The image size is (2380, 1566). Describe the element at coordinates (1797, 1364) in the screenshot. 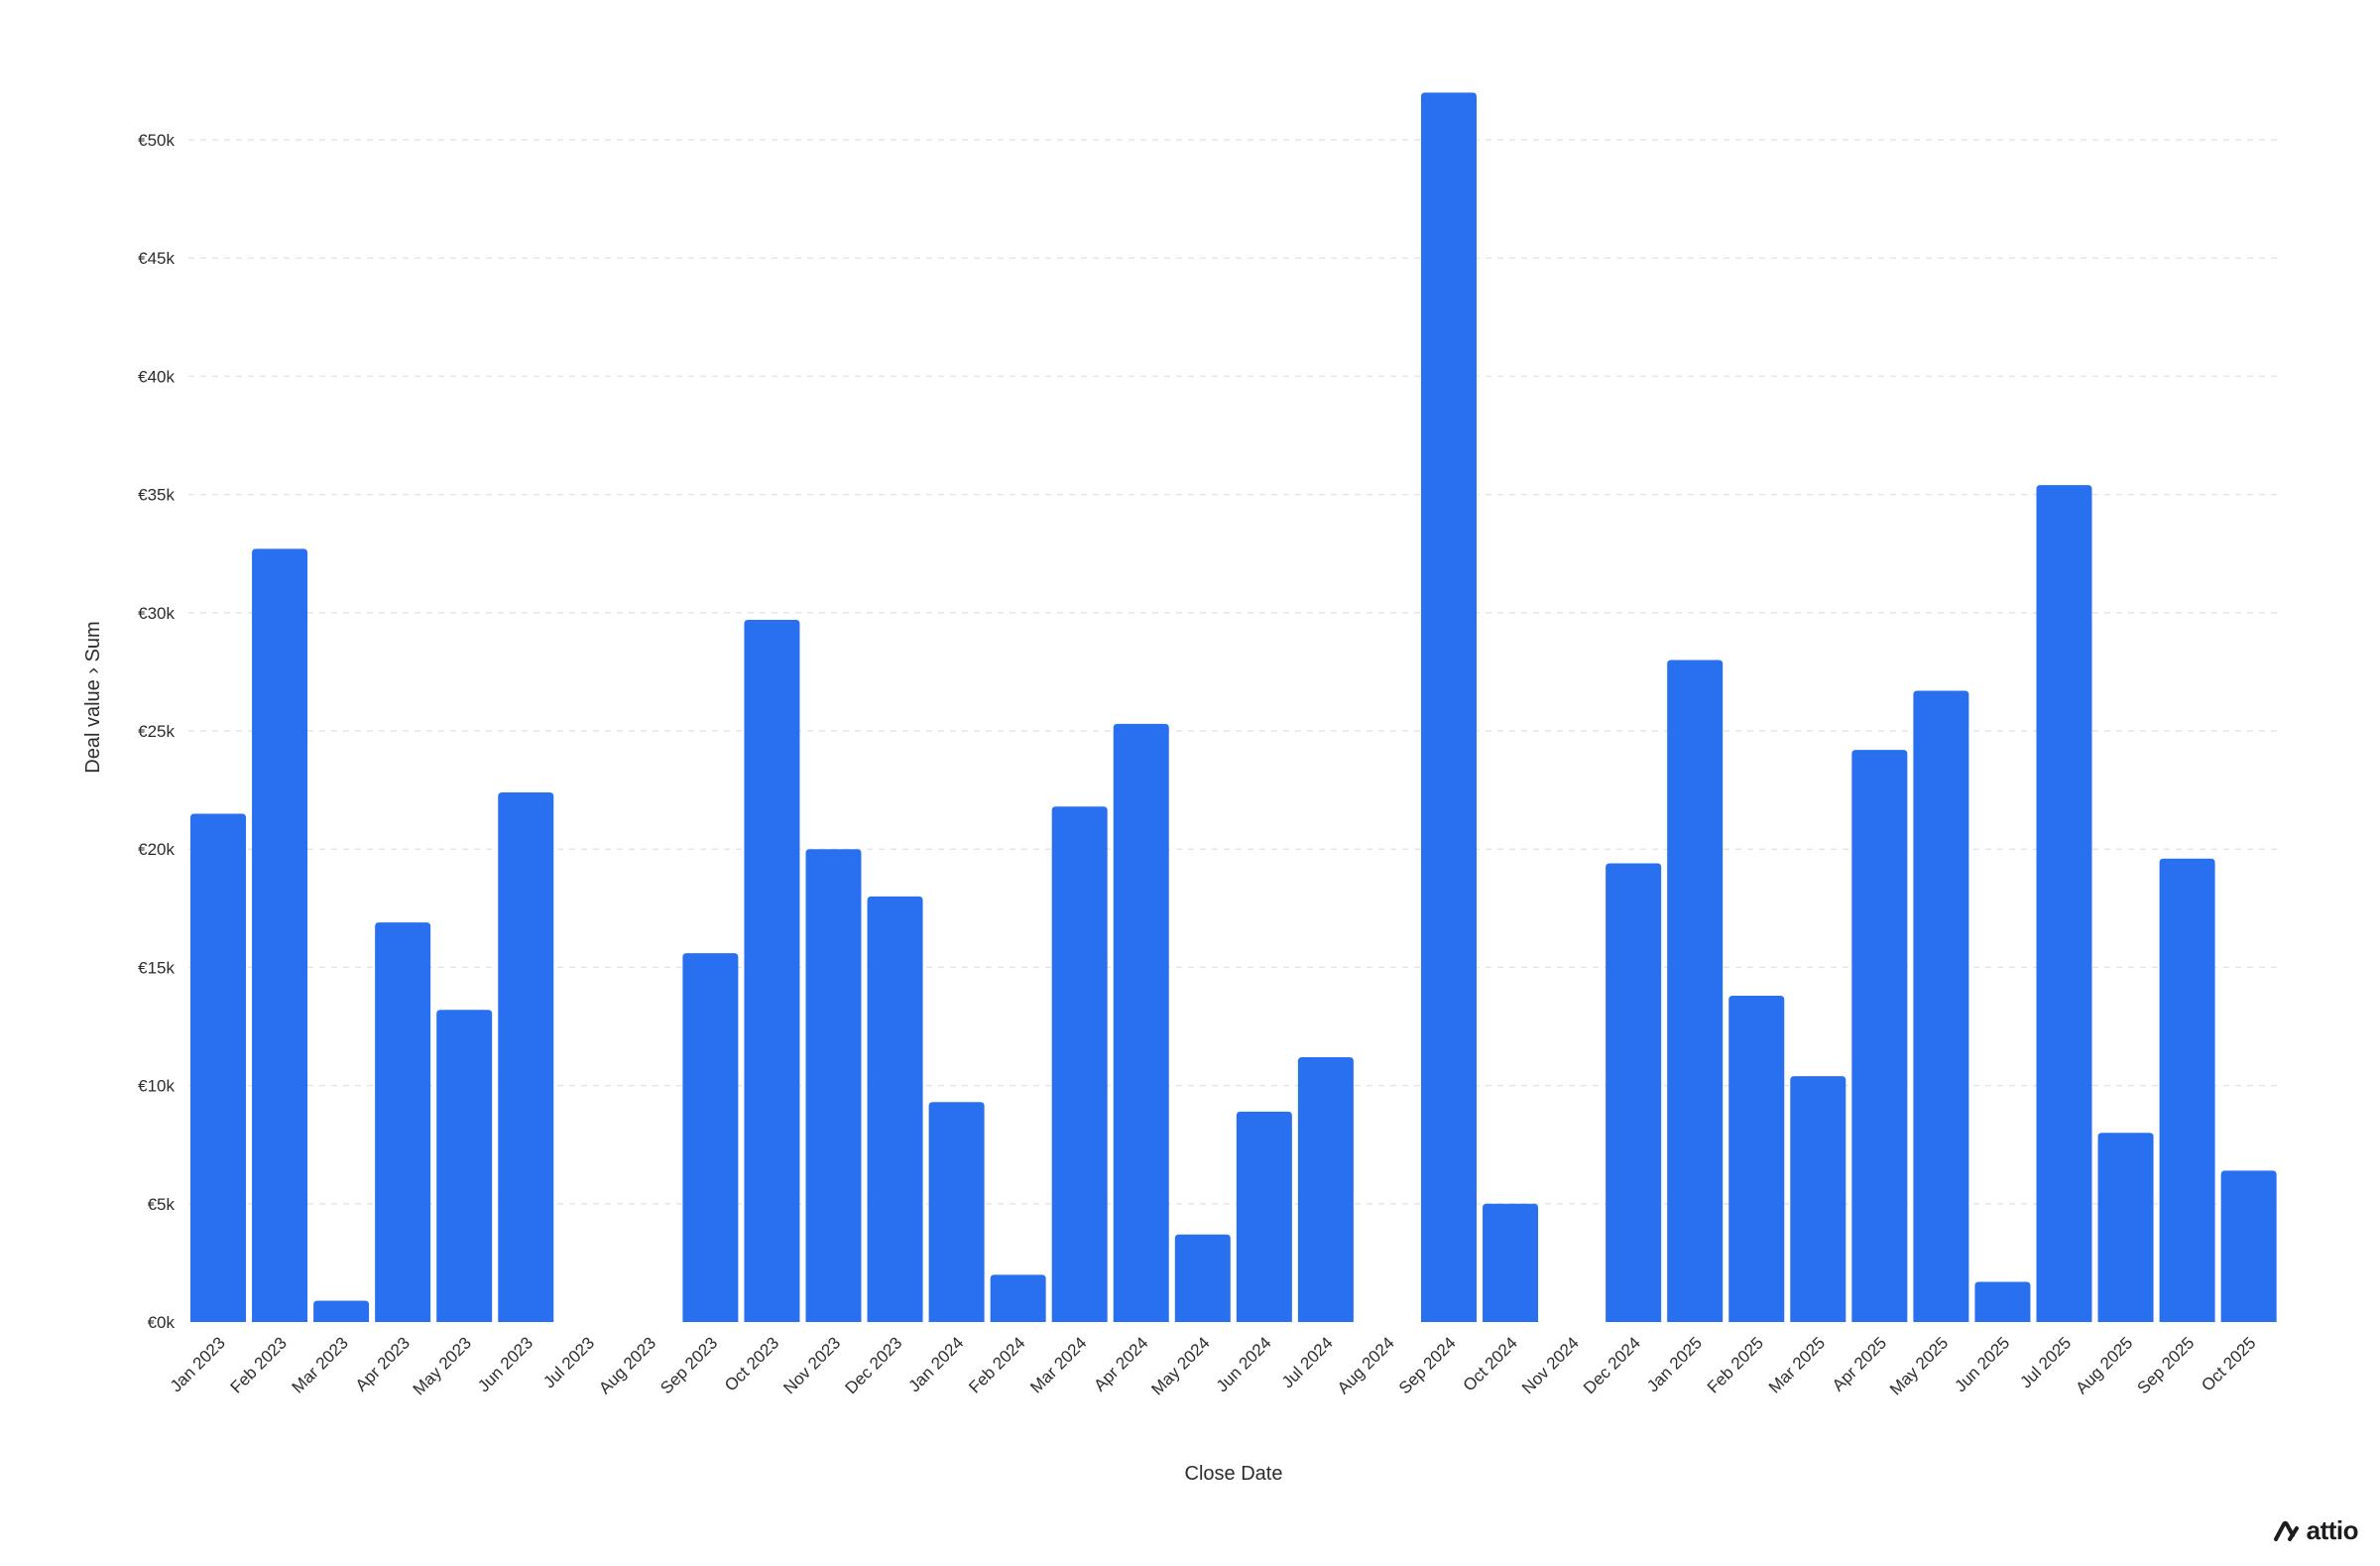

I see `x-tick-label: Mar 2025` at that location.